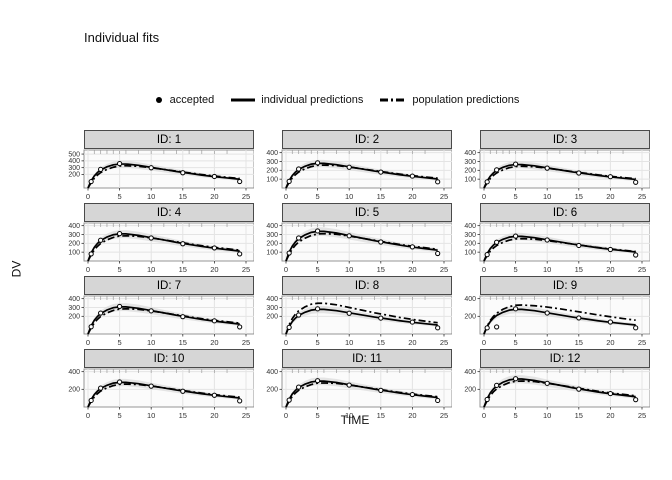  What do you see at coordinates (565, 285) in the screenshot?
I see `facet-strip: ID: 9` at bounding box center [565, 285].